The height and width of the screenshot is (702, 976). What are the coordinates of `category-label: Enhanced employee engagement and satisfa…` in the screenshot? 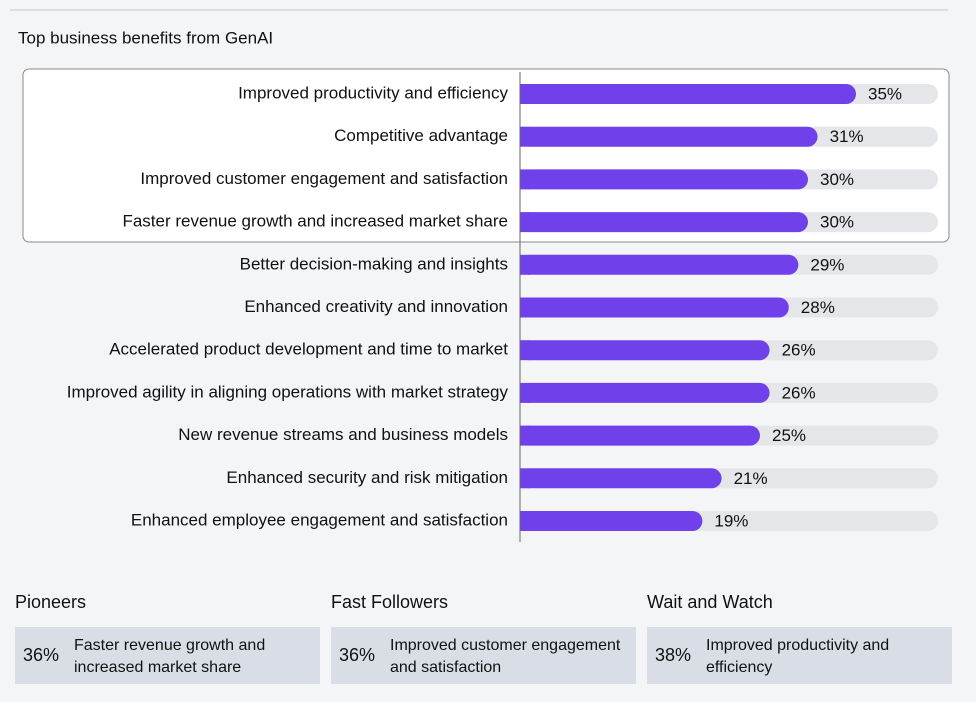 It's located at (319, 519).